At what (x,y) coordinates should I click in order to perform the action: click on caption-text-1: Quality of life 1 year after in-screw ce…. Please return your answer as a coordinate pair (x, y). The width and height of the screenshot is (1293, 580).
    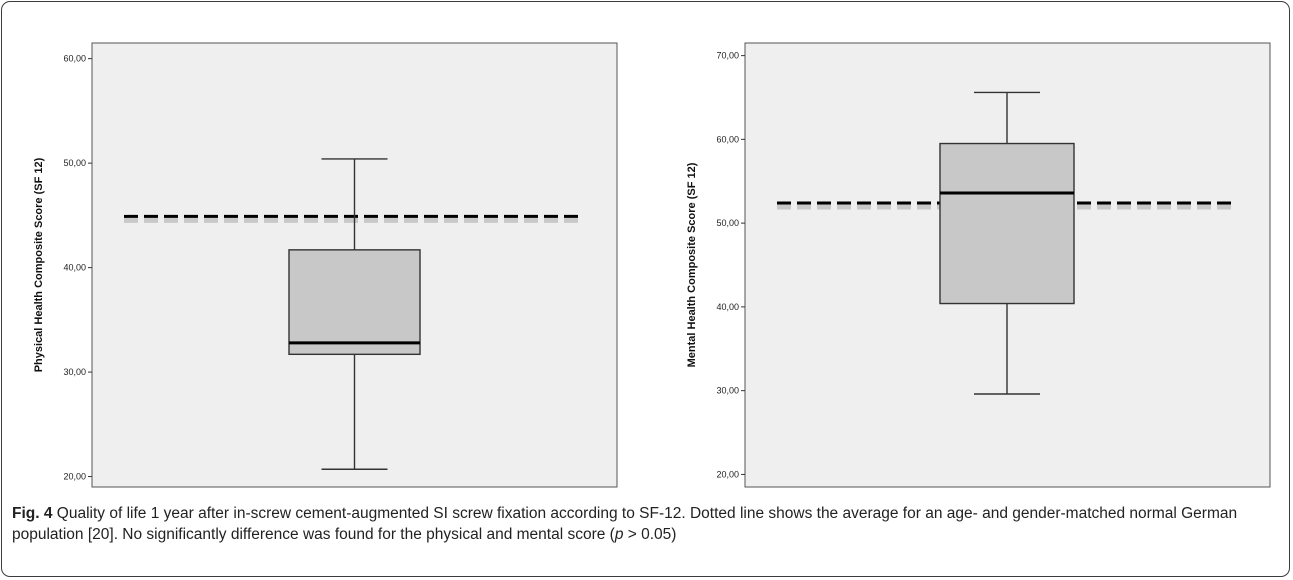
    Looking at the image, I should click on (625, 524).